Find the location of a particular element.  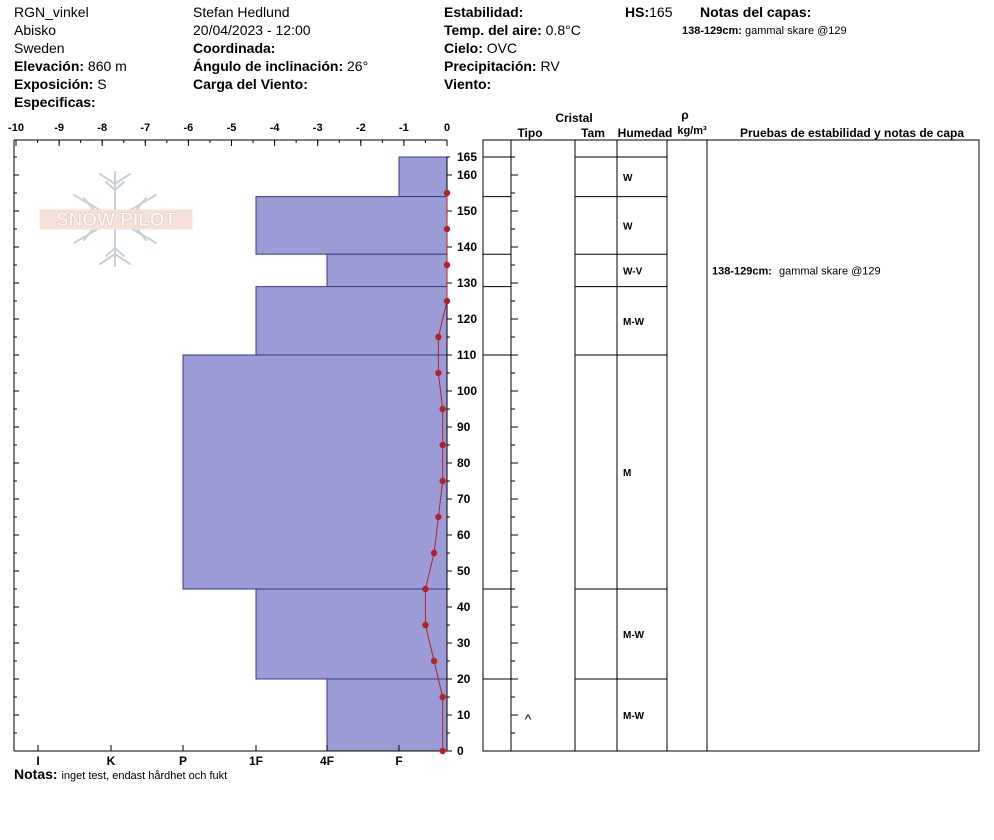

temp-tick-label: -6 is located at coordinates (189, 128).